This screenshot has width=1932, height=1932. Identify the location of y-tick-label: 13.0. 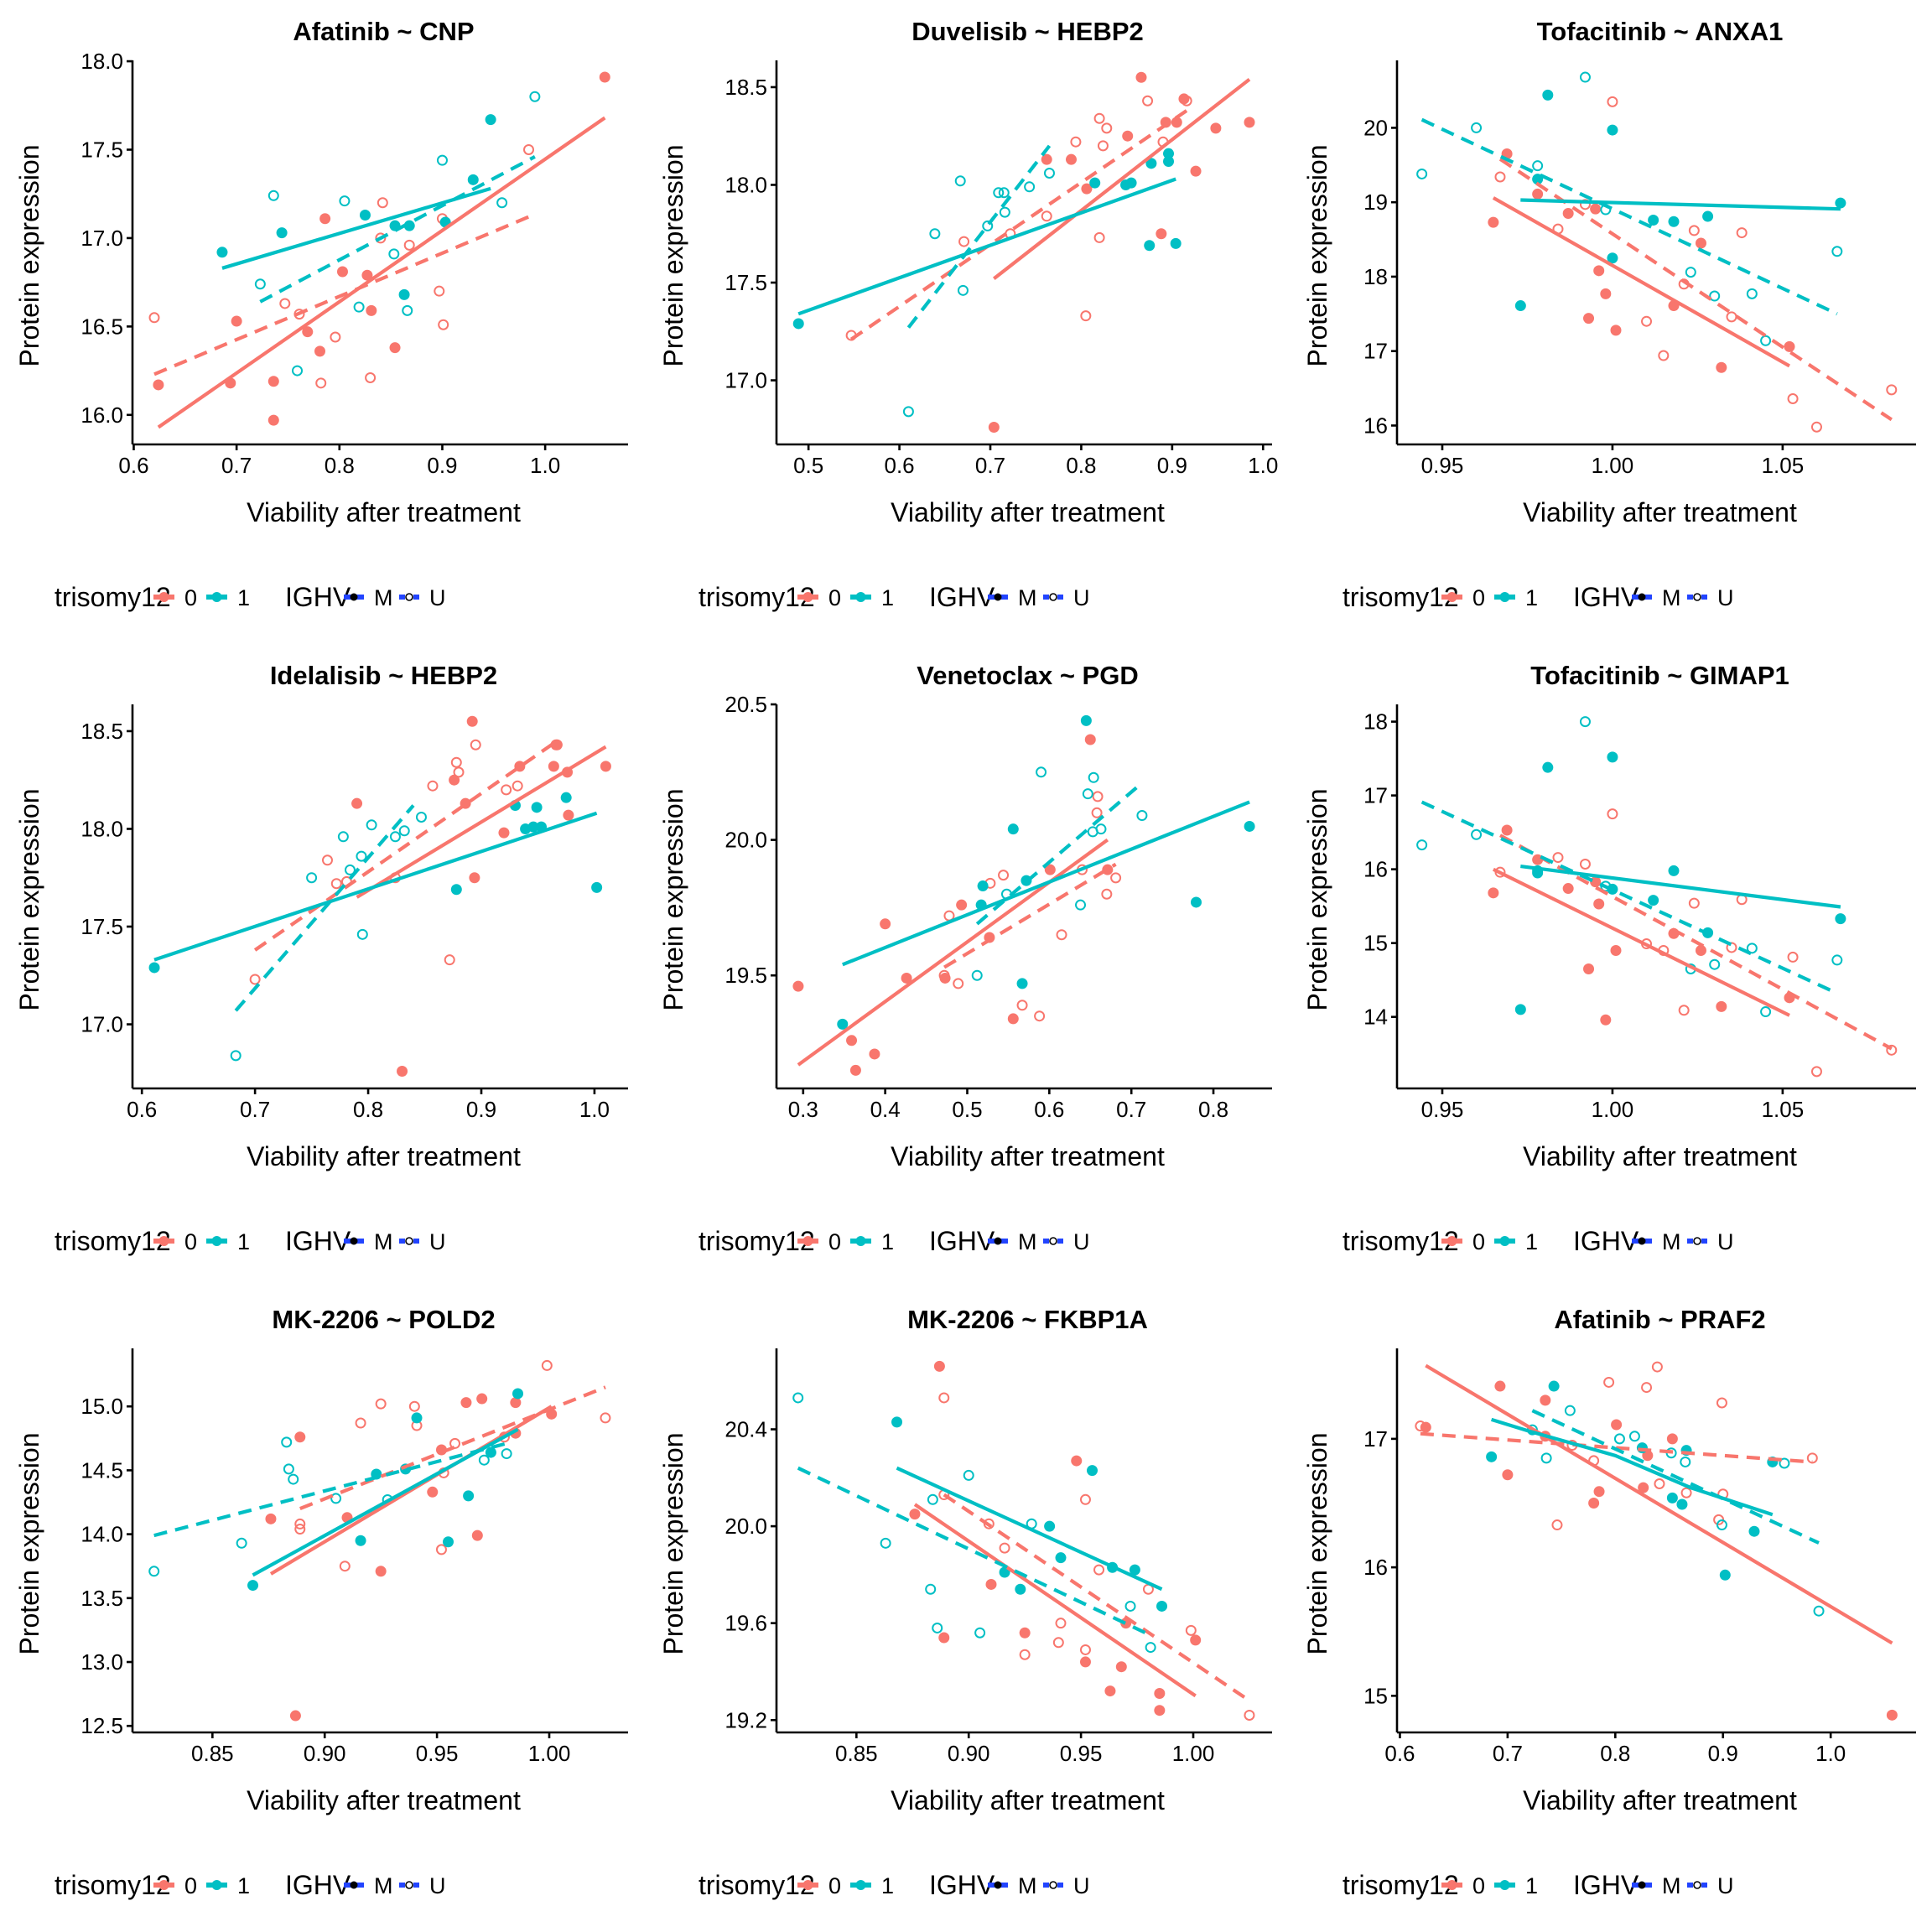
(101, 1662).